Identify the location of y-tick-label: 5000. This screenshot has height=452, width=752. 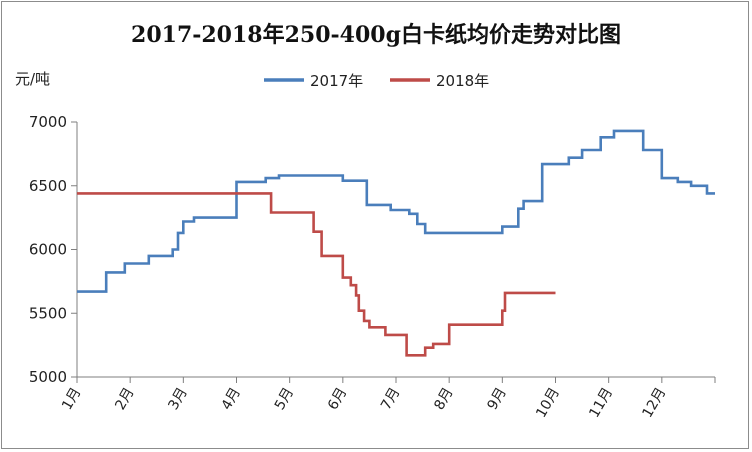
(48, 377).